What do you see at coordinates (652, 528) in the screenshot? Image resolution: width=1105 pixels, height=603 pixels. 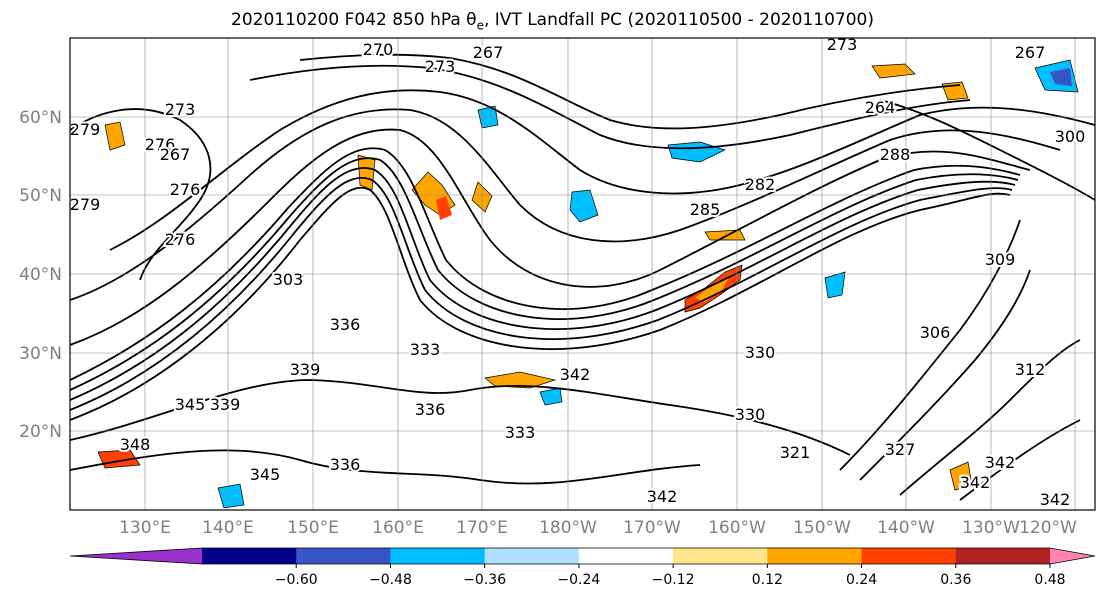 I see `lon-label: 170°W` at bounding box center [652, 528].